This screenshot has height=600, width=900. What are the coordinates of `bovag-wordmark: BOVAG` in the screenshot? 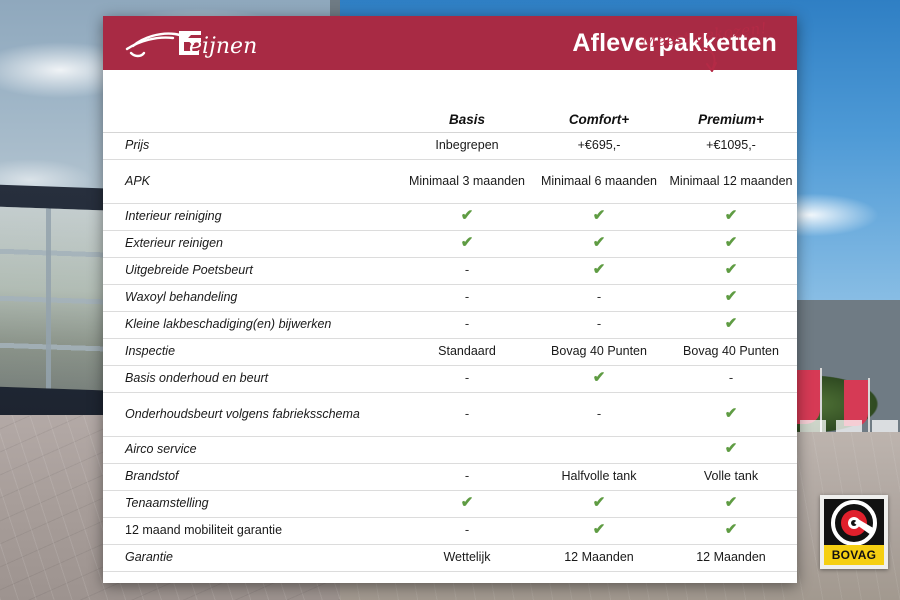 It's located at (854, 555).